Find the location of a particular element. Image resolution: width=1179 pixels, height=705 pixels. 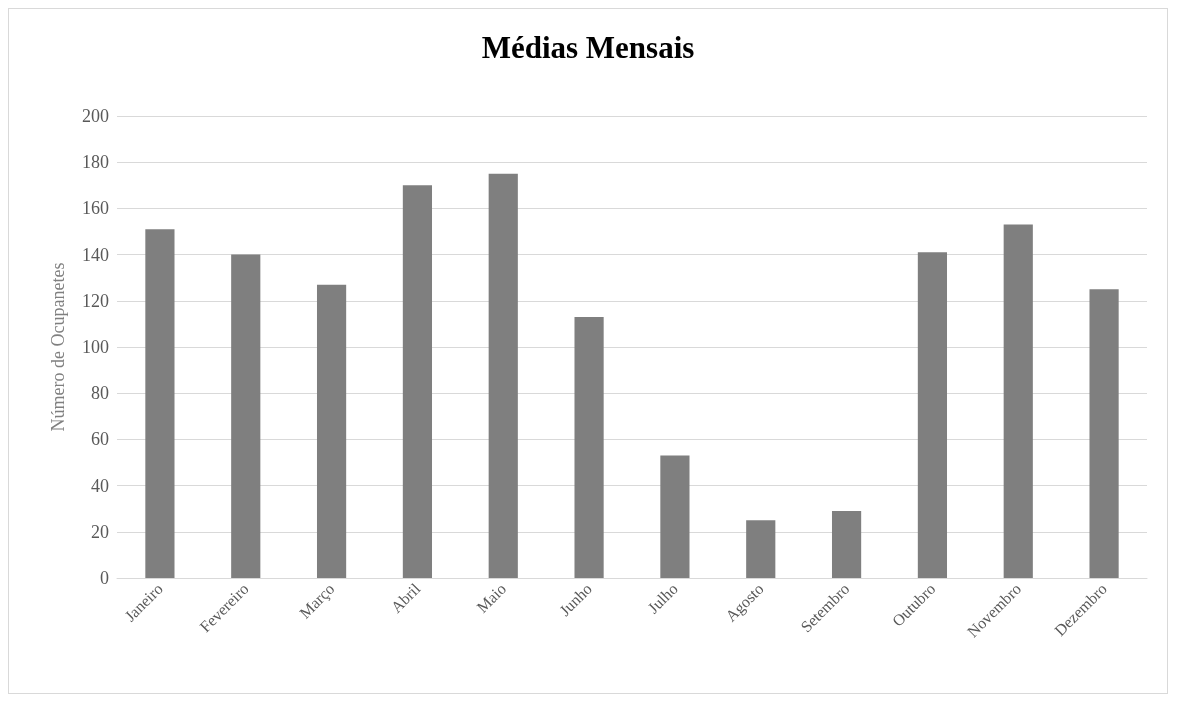

y-tick-label: 60 is located at coordinates (100, 439).